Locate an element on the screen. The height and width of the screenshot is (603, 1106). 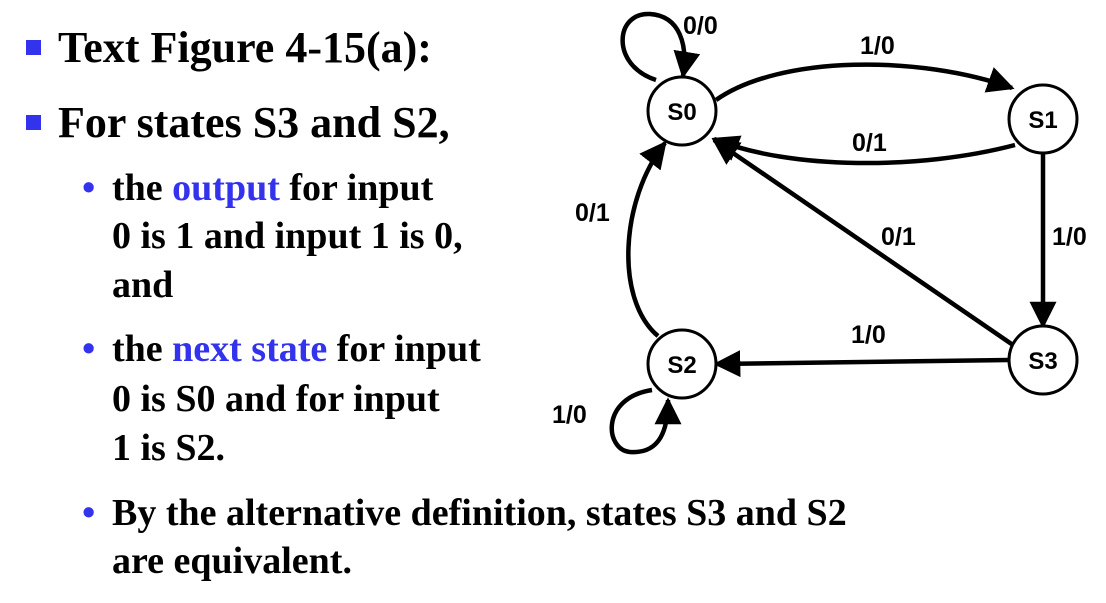
label-s1-s0: 0/1 is located at coordinates (869, 143).